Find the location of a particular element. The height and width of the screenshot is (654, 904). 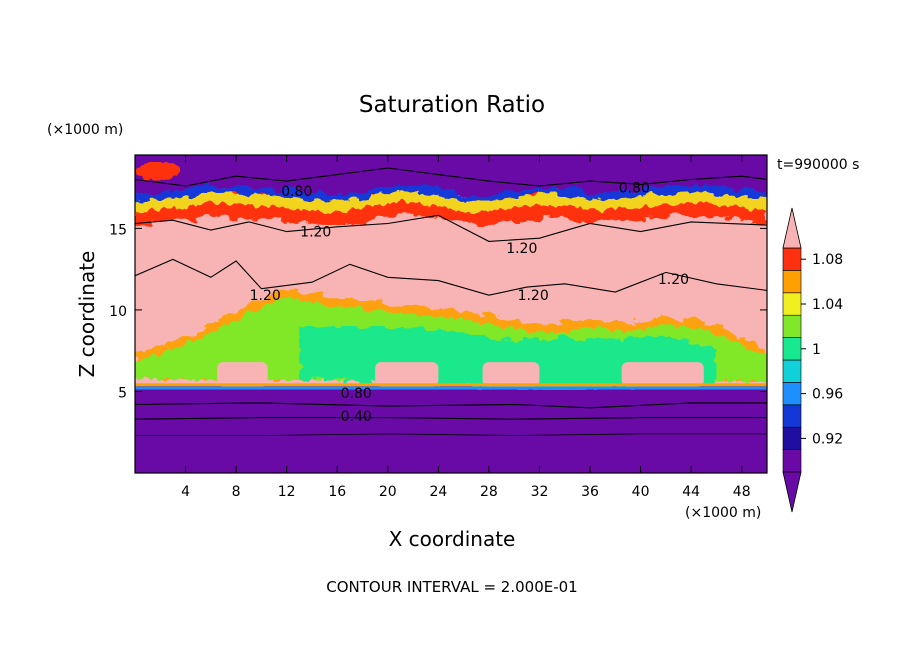

colorbar-tick-label: 0.92 is located at coordinates (827, 439).